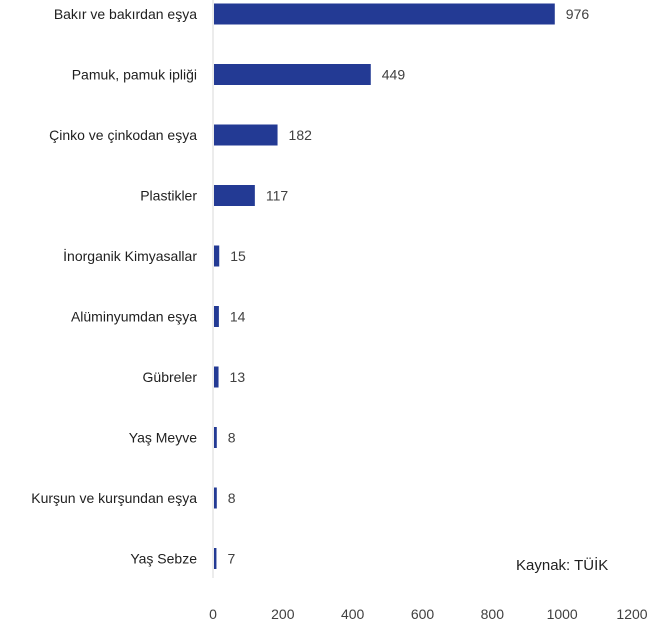 The height and width of the screenshot is (631, 667). What do you see at coordinates (163, 438) in the screenshot?
I see `category-label: Yaş Meyve` at bounding box center [163, 438].